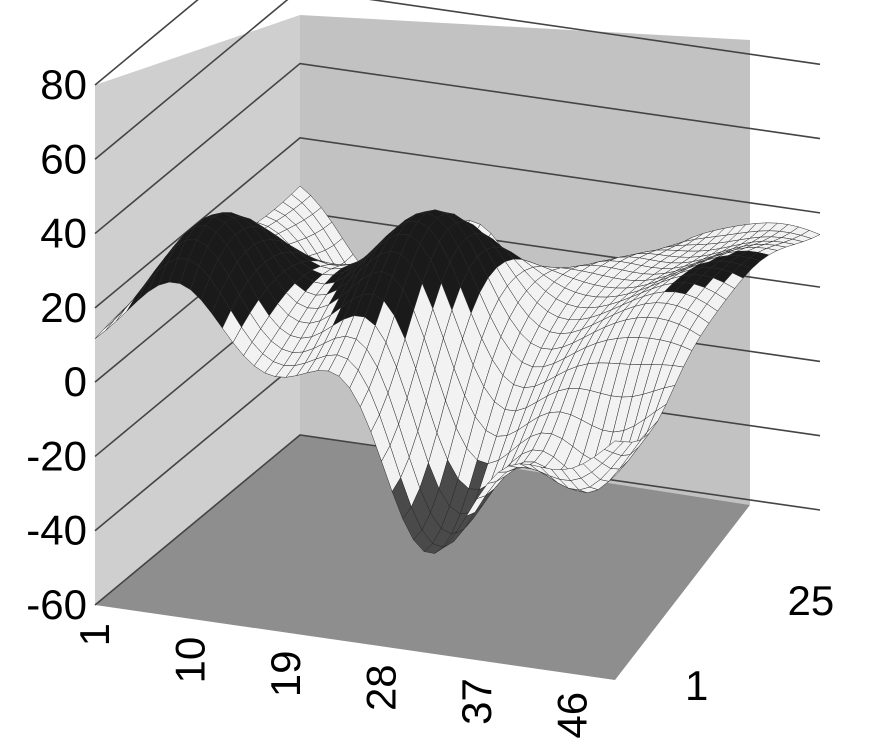 The height and width of the screenshot is (751, 881). Describe the element at coordinates (75, 381) in the screenshot. I see `y-tick-label: 0` at that location.